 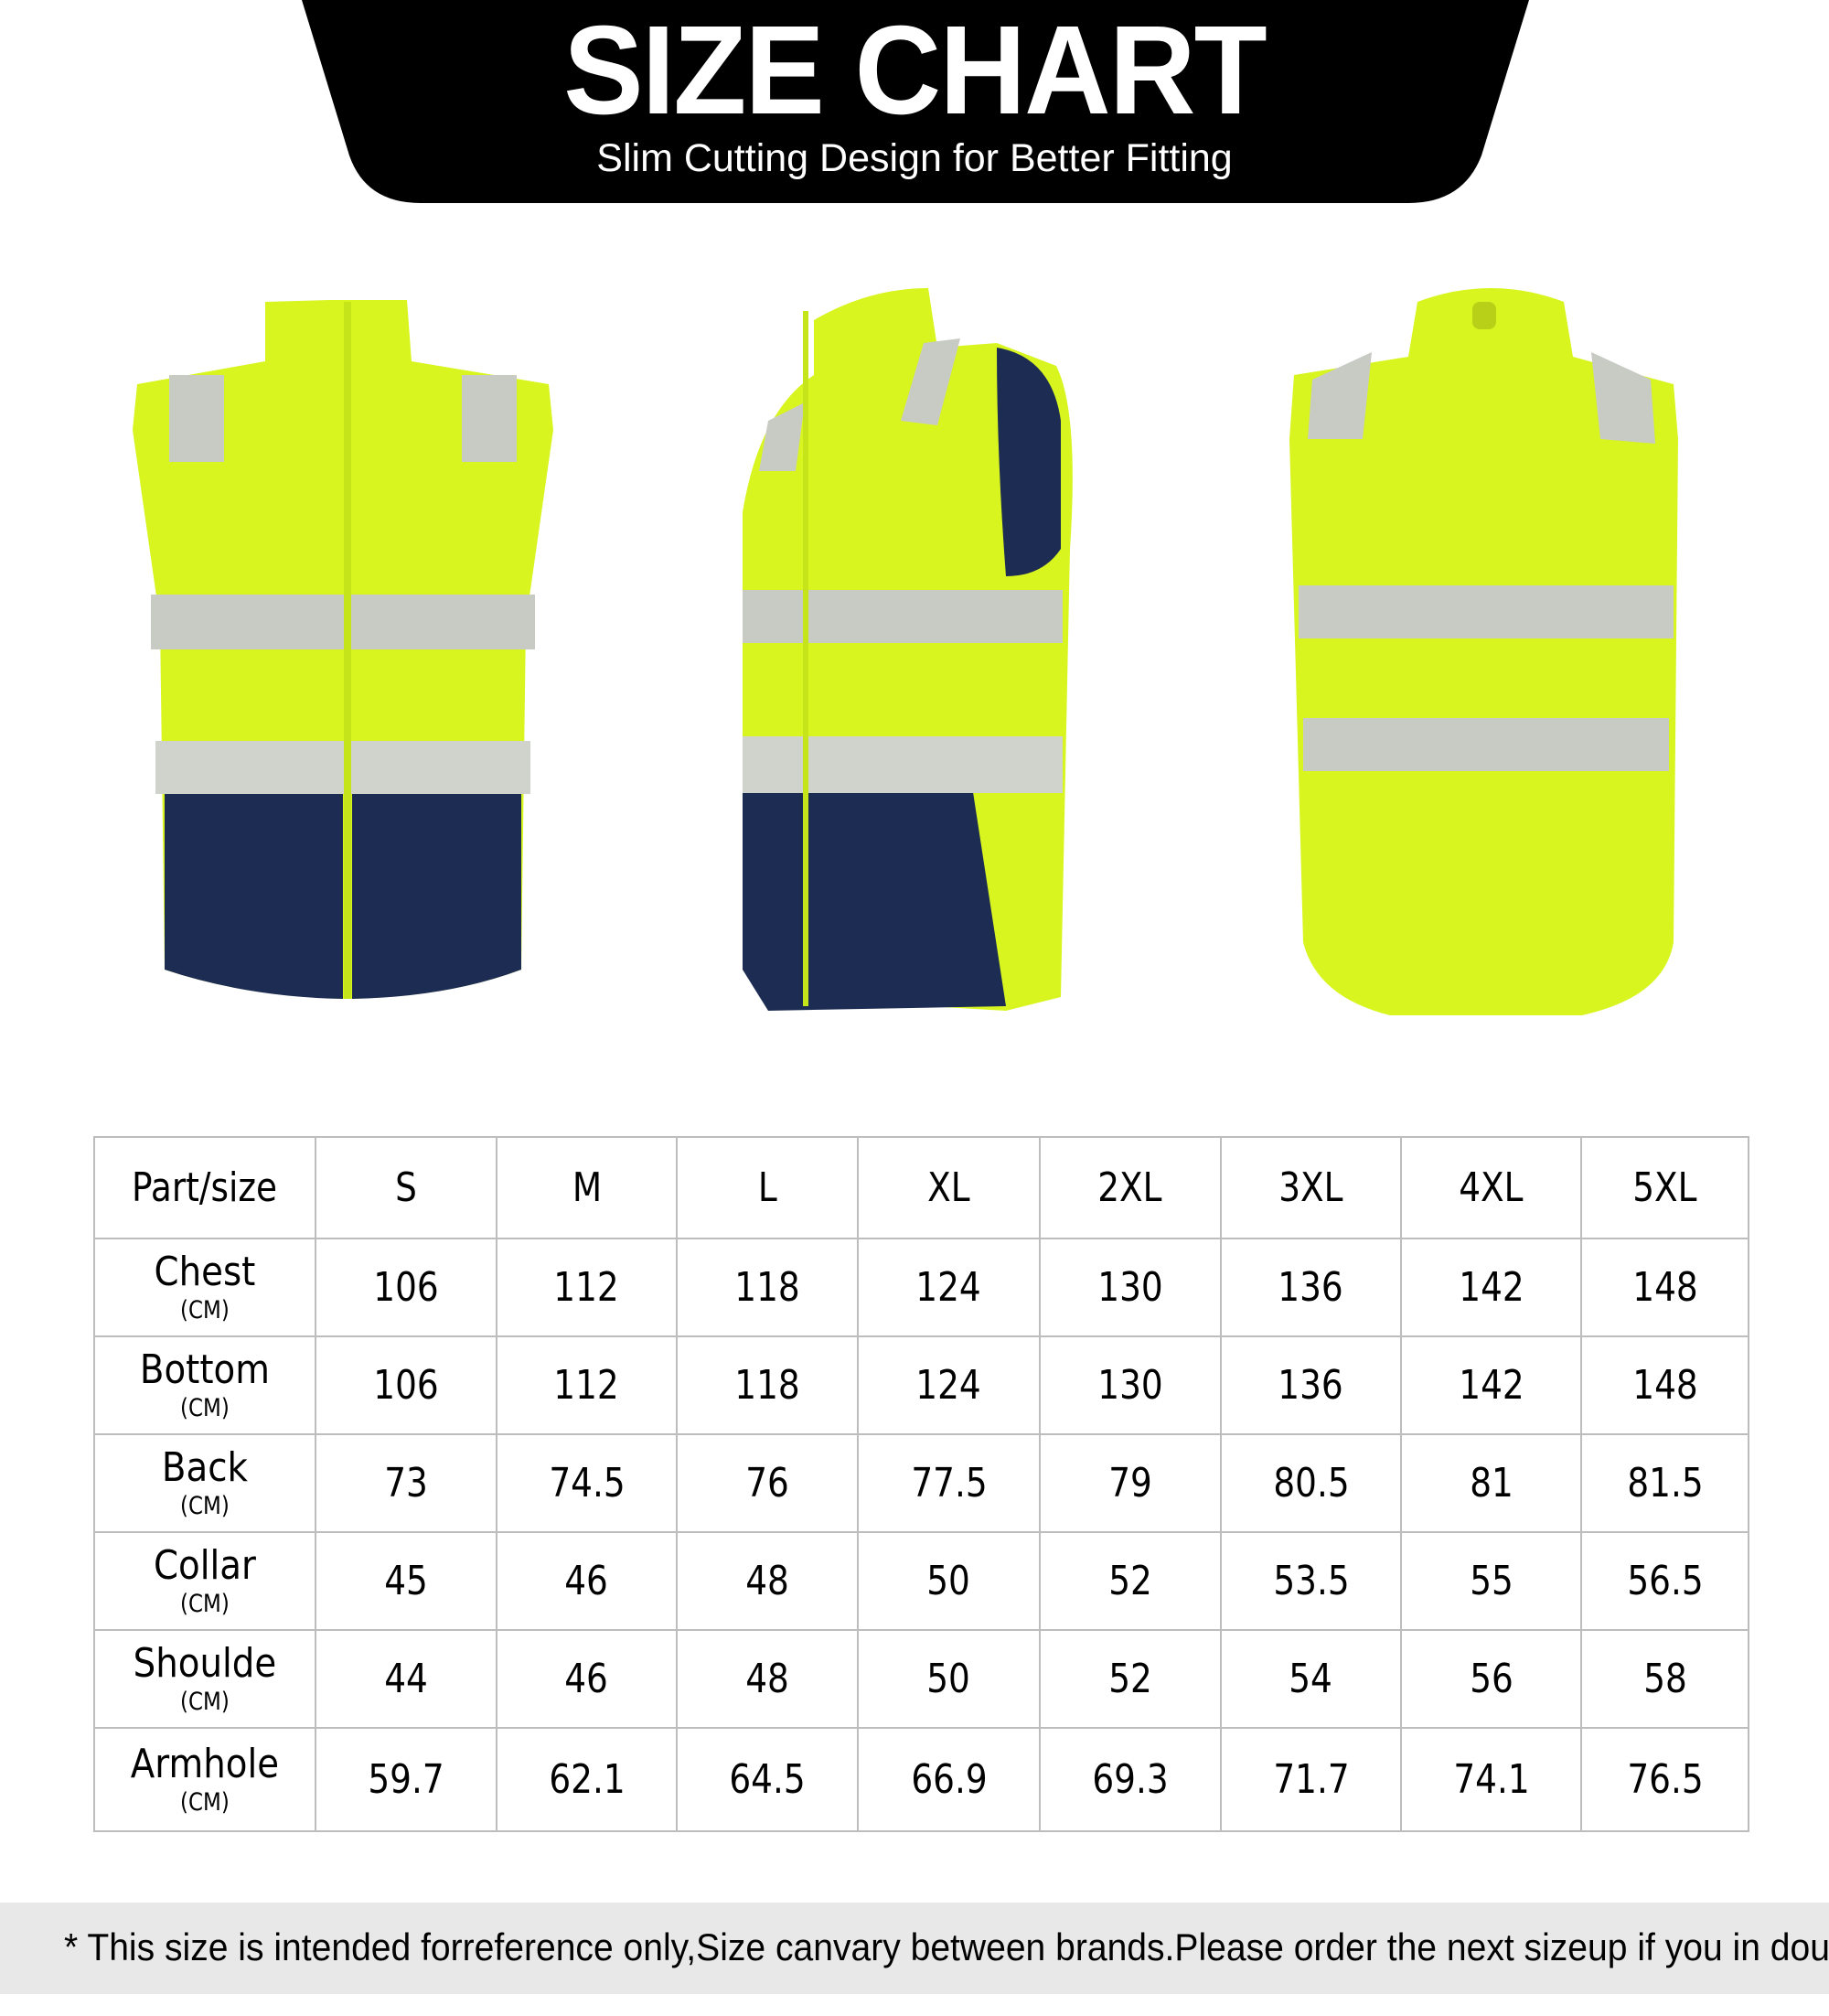 What do you see at coordinates (405, 1679) in the screenshot?
I see `value-cell: 44` at bounding box center [405, 1679].